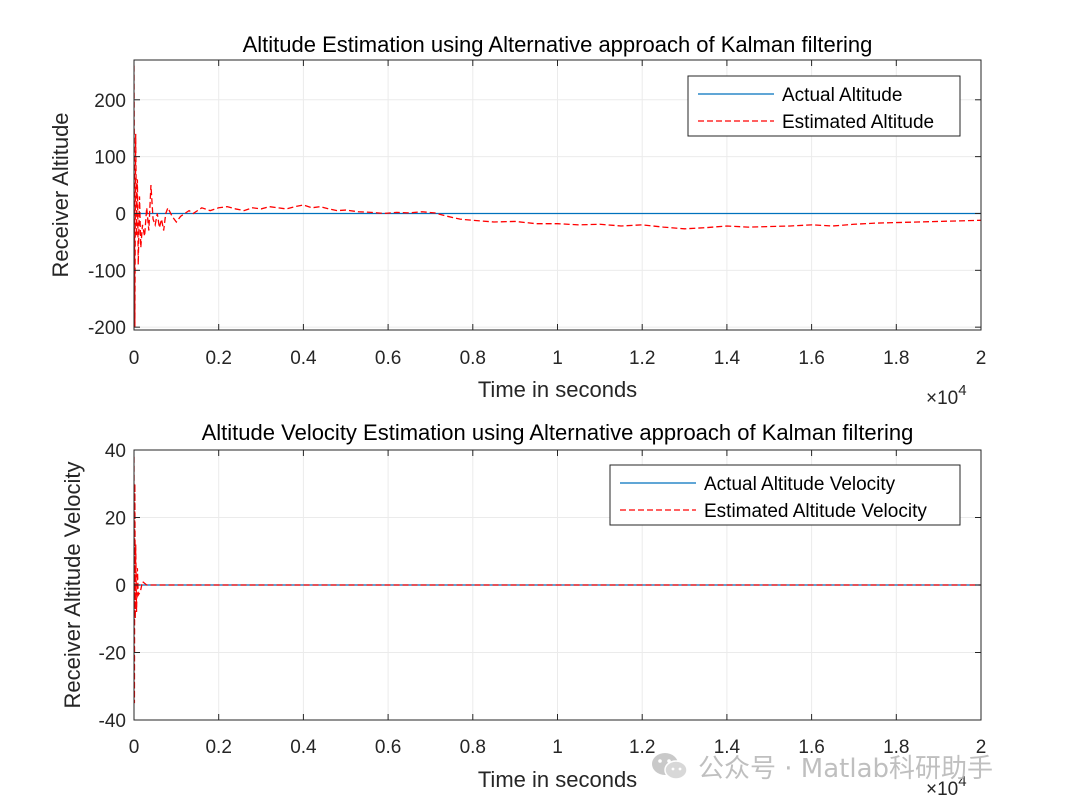 The image size is (1080, 808). I want to click on wechat-icon, so click(670, 766).